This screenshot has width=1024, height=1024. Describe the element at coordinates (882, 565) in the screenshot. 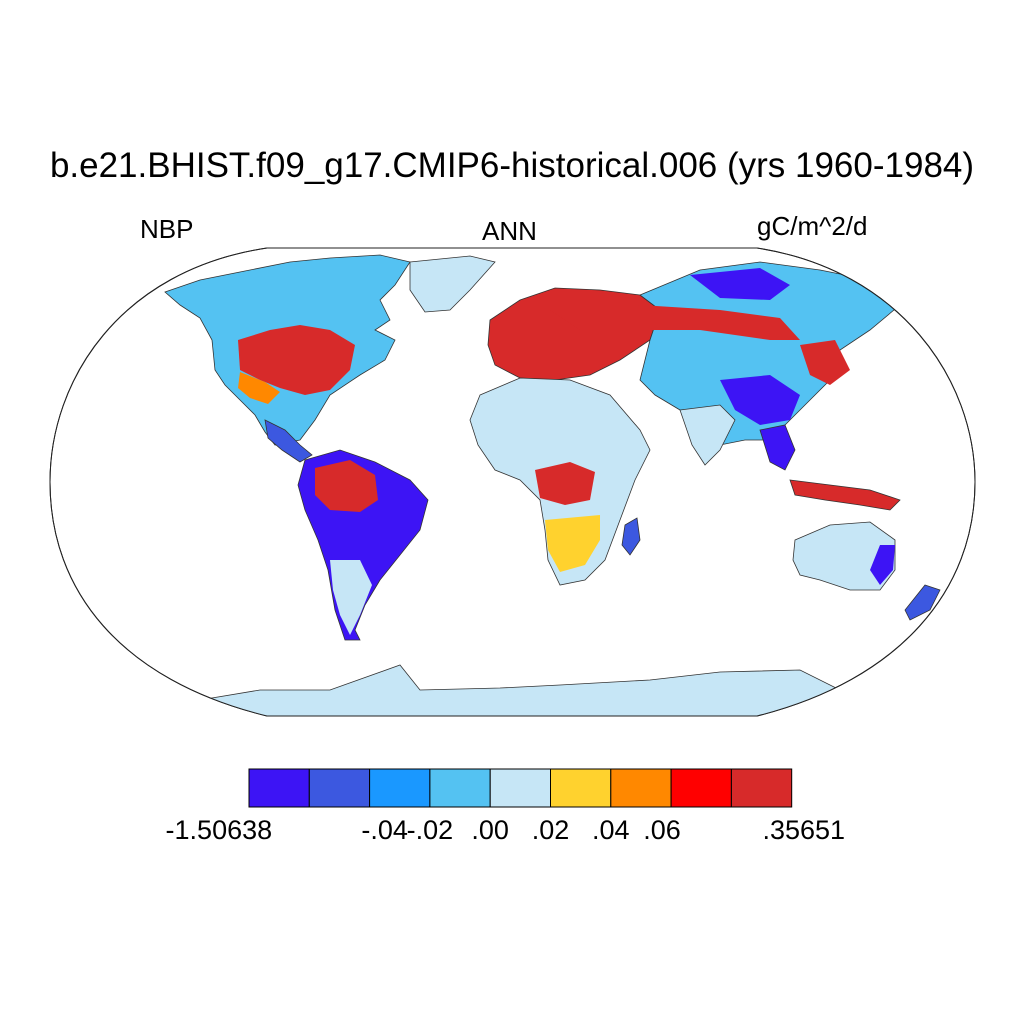

I see `australia-east-negative` at that location.